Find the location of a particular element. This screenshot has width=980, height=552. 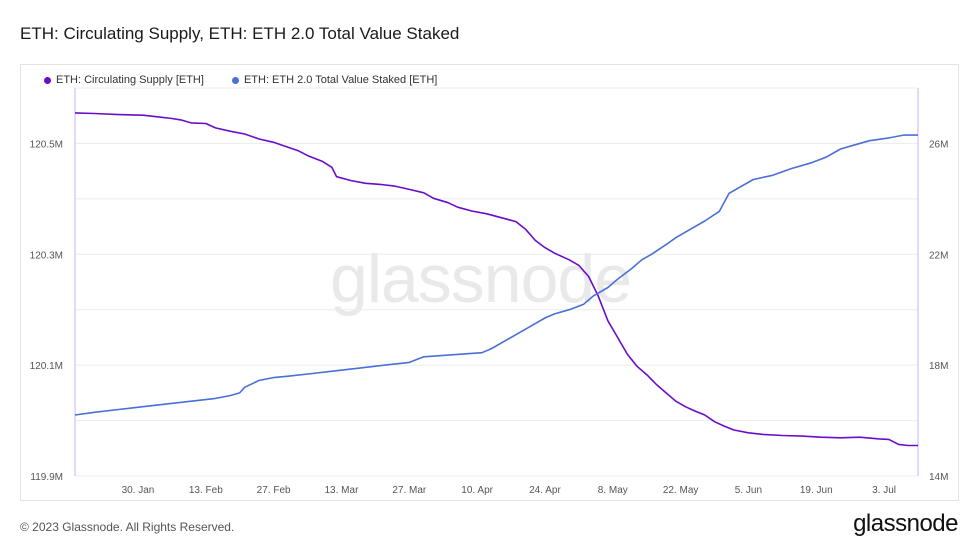

legend-dot-supply is located at coordinates (47, 80).